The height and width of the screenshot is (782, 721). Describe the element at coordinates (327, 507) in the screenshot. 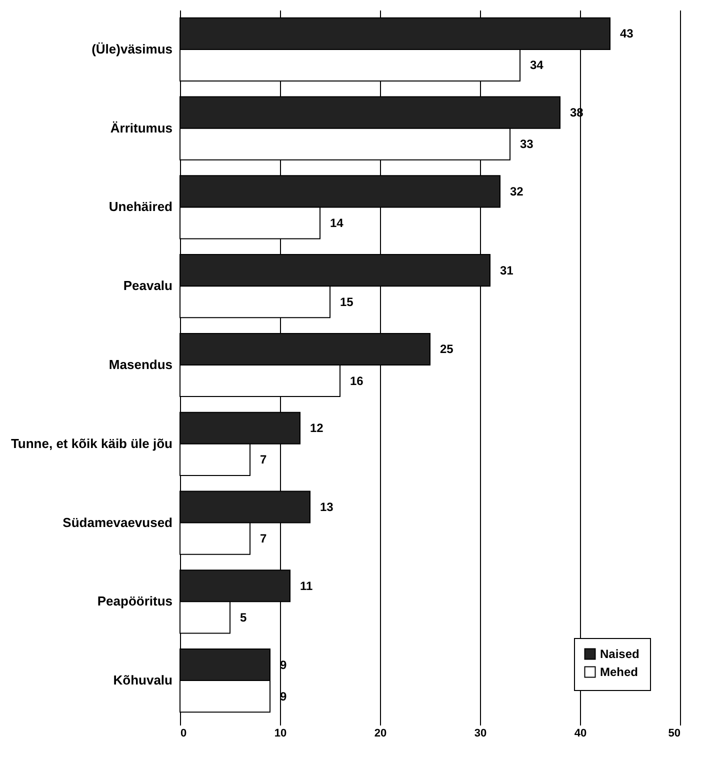

I see `data-label: 13` at that location.